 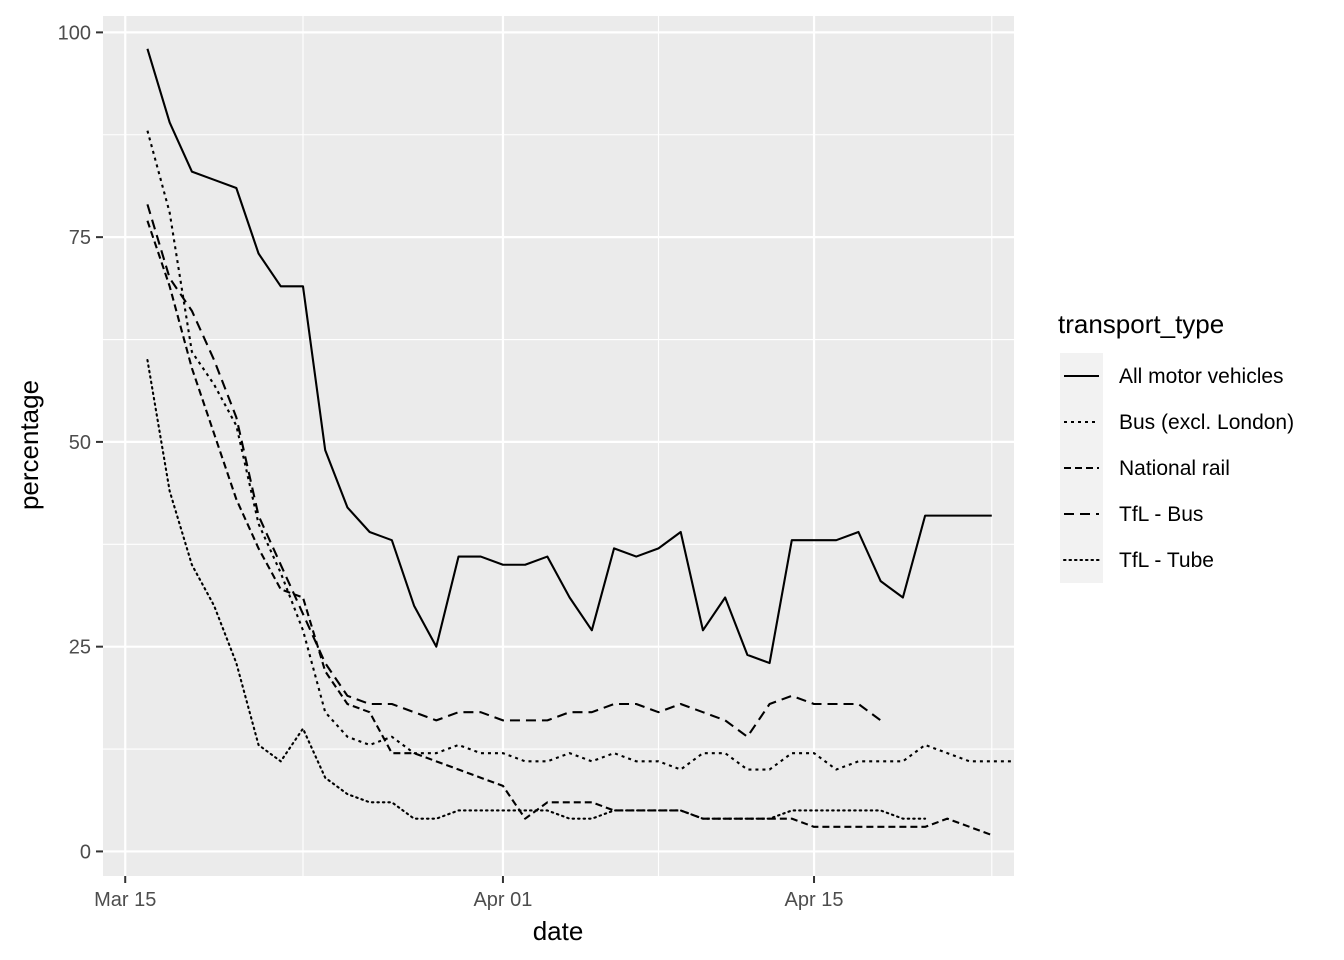 What do you see at coordinates (1174, 468) in the screenshot?
I see `legend-label: National rail` at bounding box center [1174, 468].